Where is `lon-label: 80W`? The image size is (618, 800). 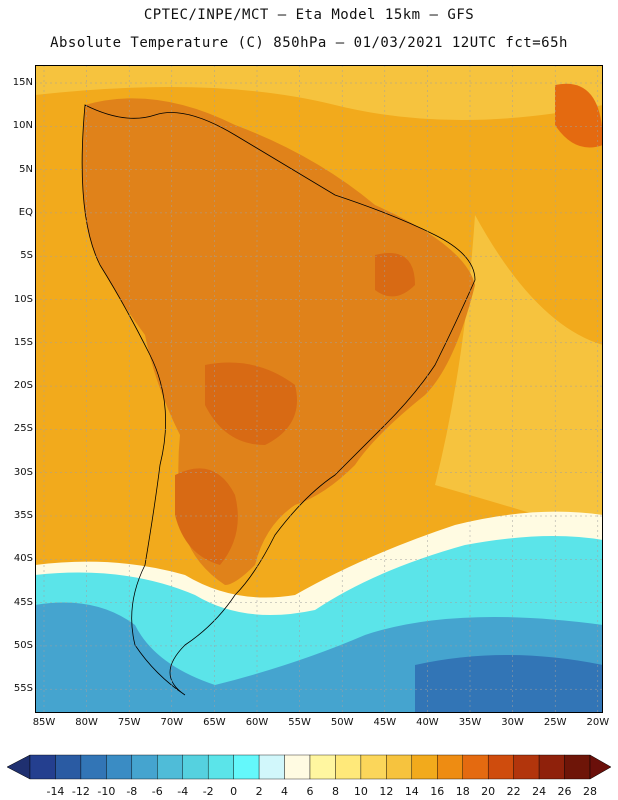 lon-label: 80W is located at coordinates (86, 722).